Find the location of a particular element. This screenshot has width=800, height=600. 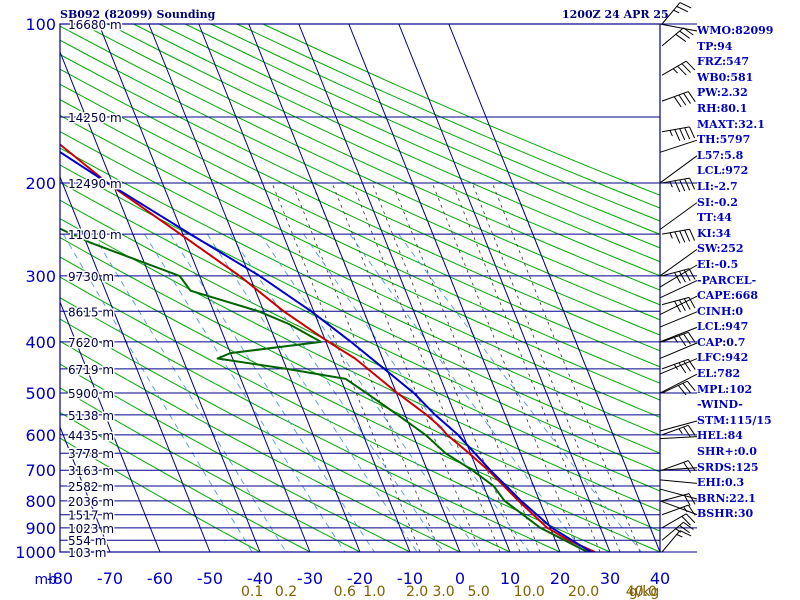

height-label: 16680 m is located at coordinates (95, 25).